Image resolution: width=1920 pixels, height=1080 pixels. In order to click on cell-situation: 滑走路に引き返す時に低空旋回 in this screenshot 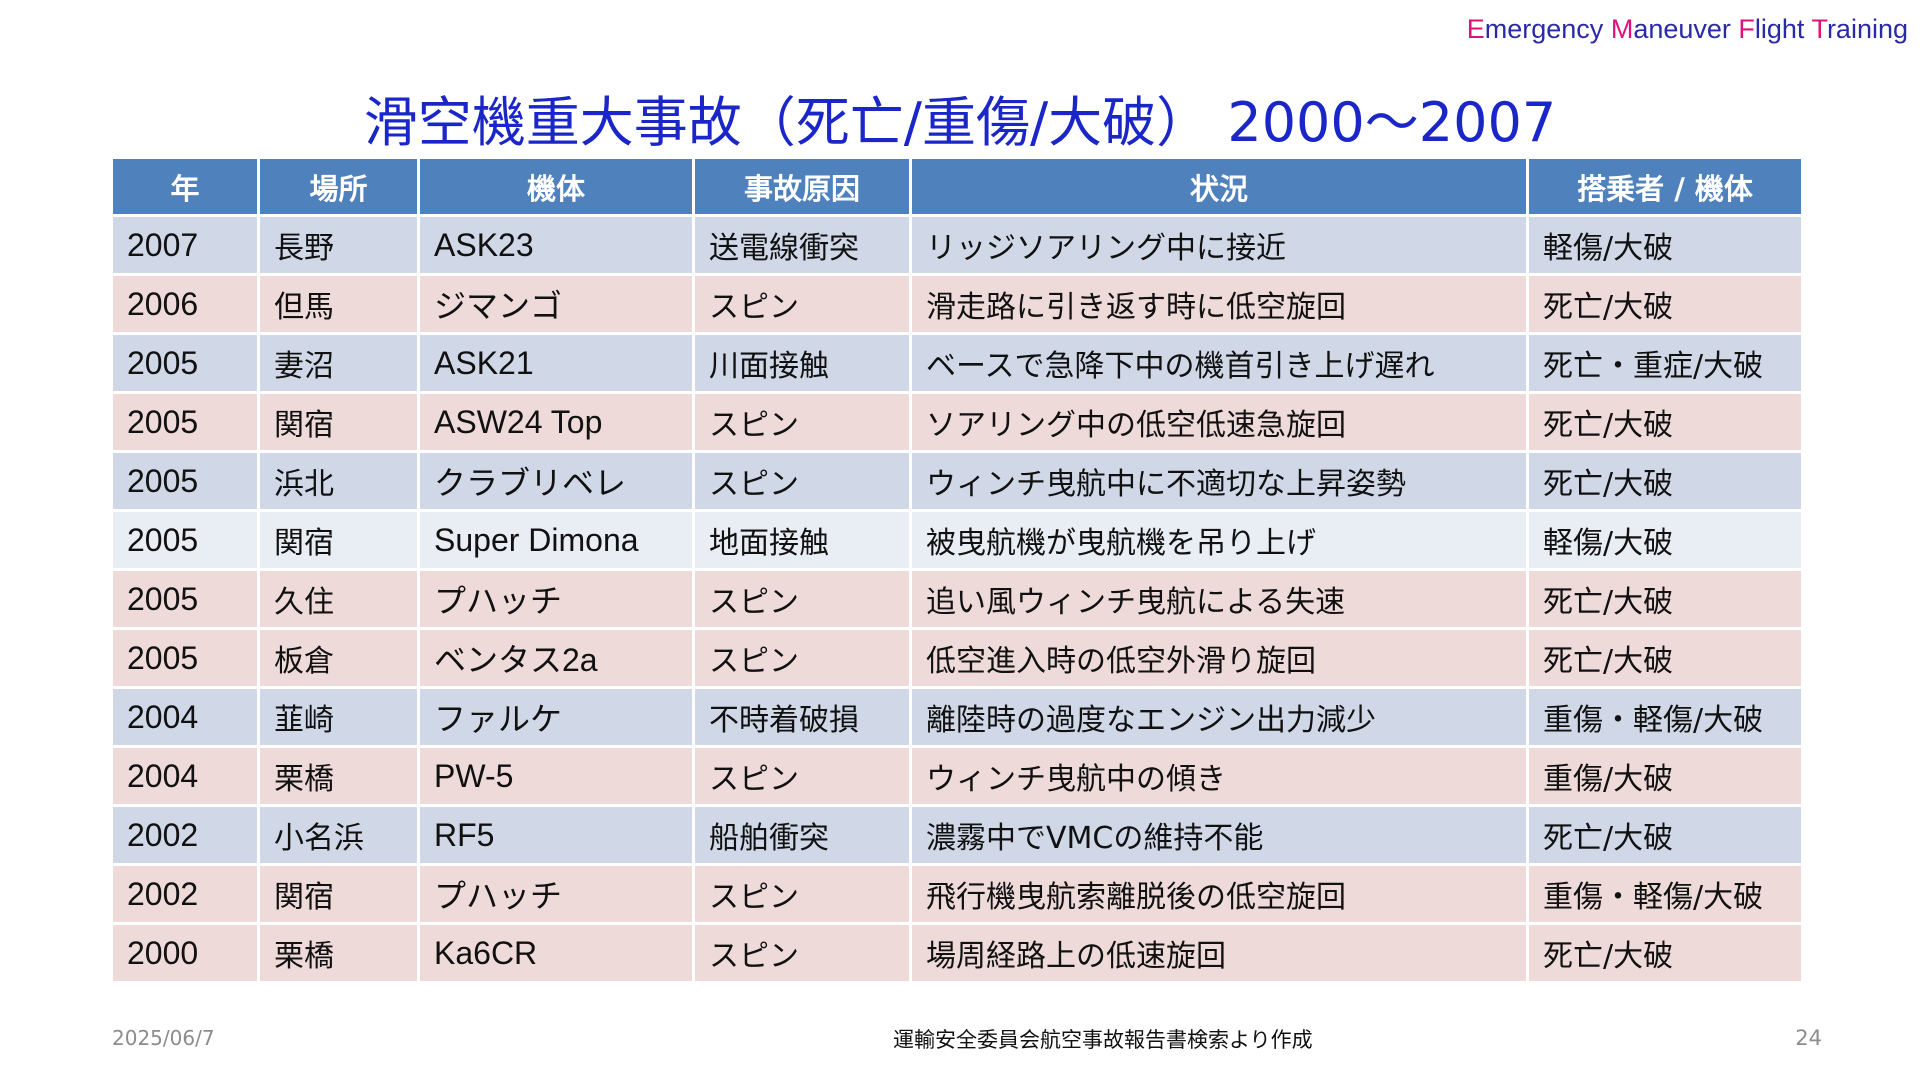, I will do `click(1219, 304)`.